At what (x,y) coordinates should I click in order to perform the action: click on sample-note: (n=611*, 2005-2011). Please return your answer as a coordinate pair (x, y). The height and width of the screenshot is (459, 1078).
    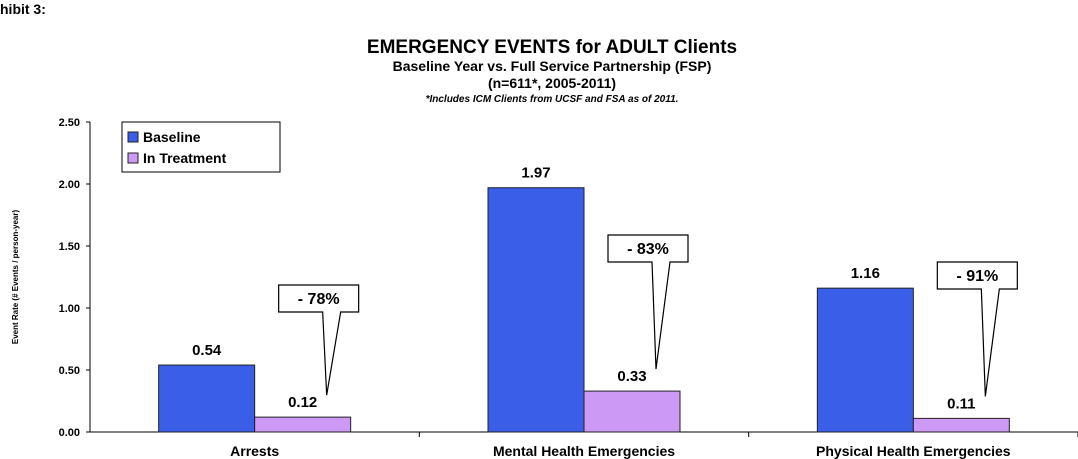
    Looking at the image, I should click on (552, 83).